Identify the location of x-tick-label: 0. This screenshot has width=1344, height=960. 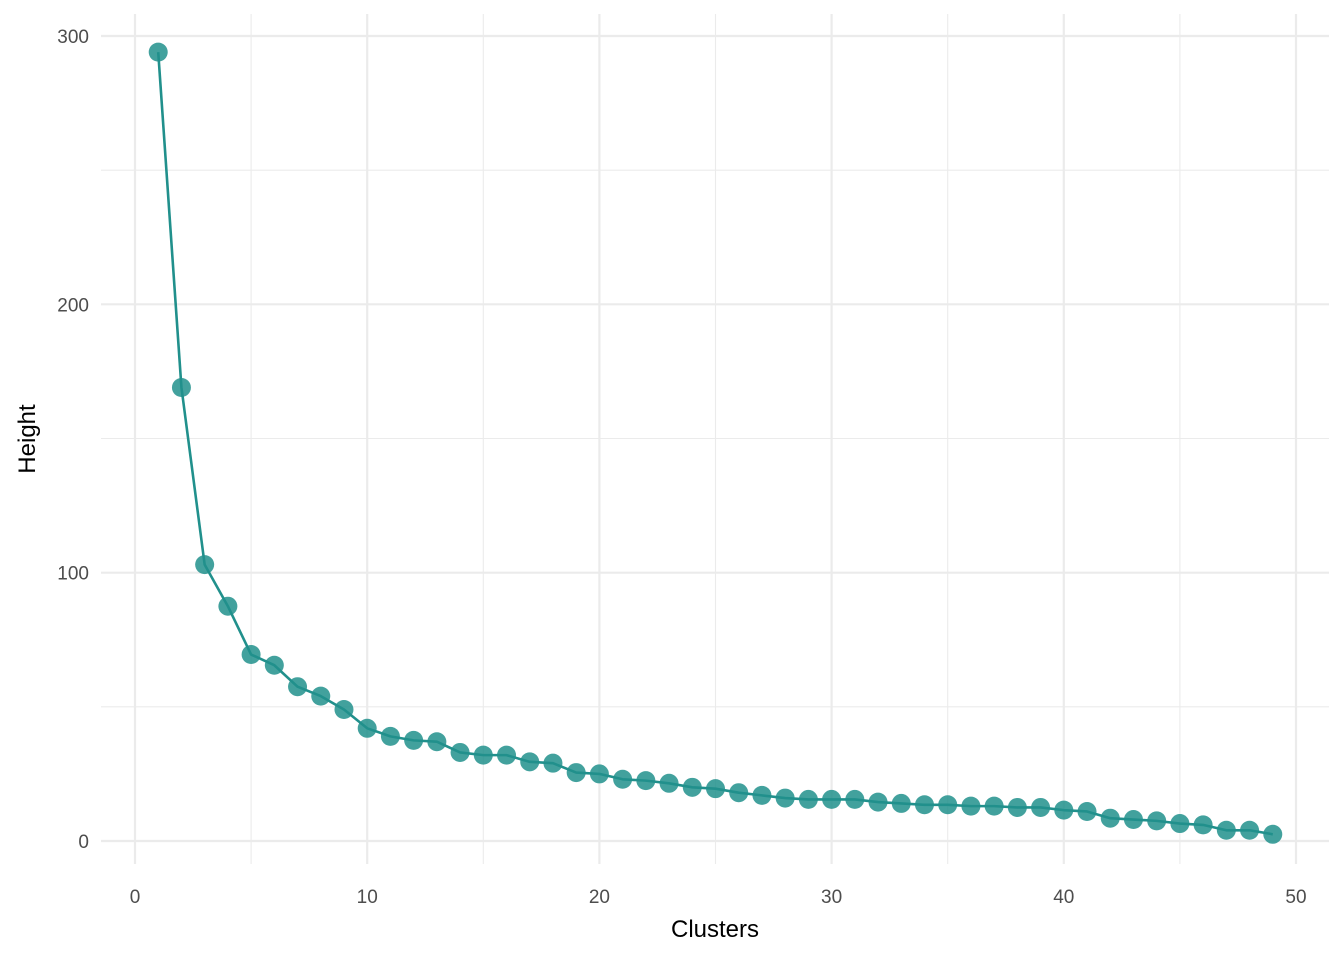
(135, 897).